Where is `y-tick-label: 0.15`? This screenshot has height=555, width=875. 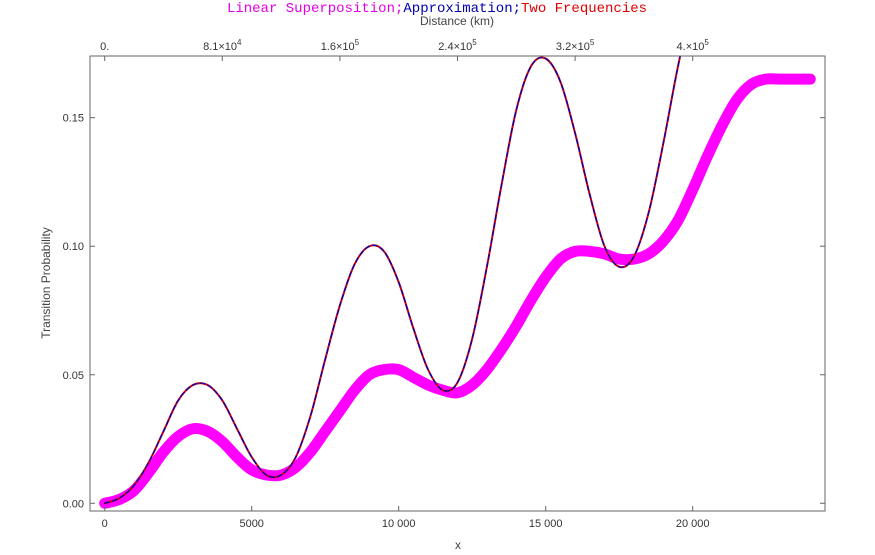 y-tick-label: 0.15 is located at coordinates (73, 119).